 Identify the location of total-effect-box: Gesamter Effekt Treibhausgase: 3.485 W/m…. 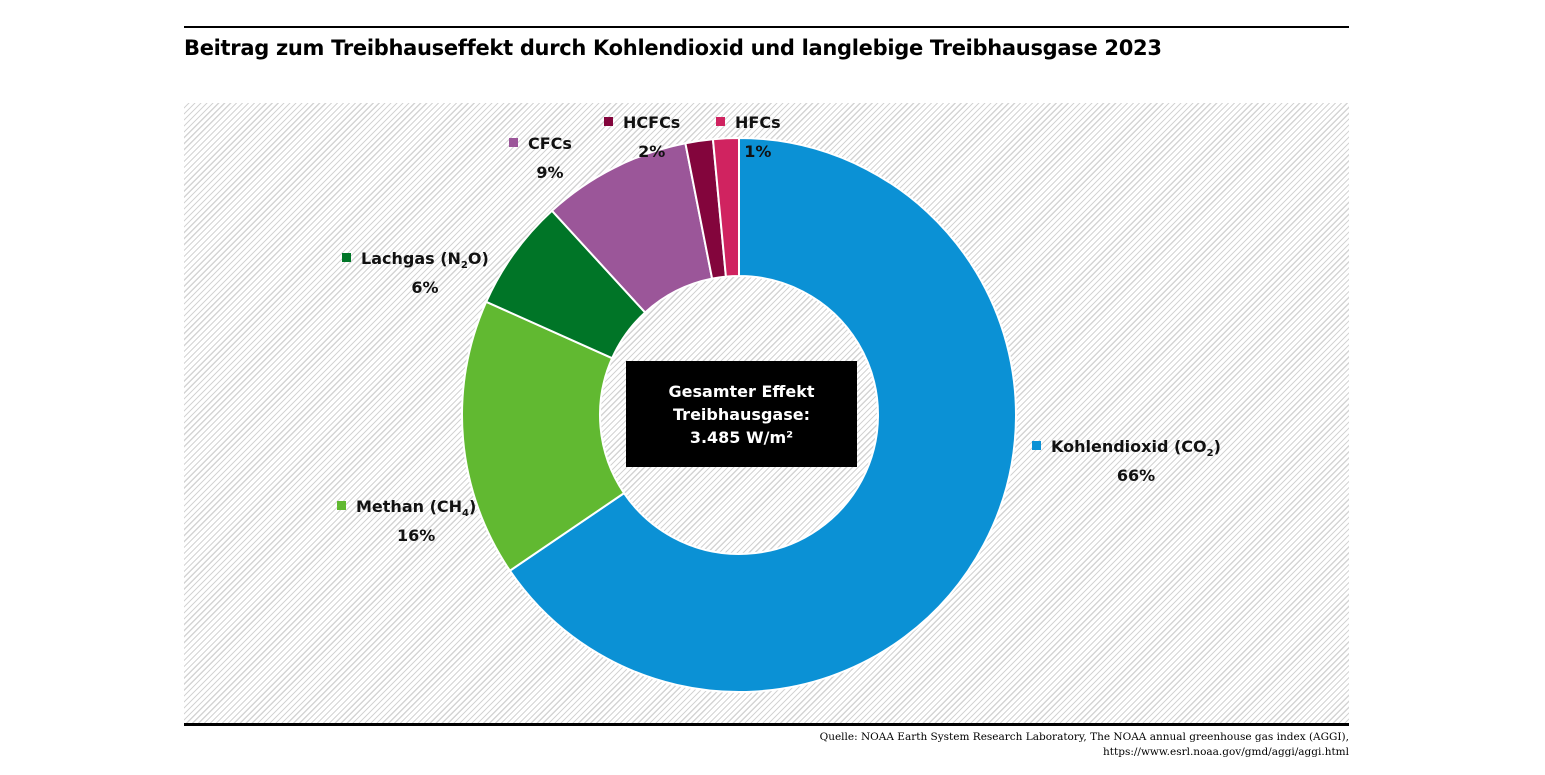
(741, 414).